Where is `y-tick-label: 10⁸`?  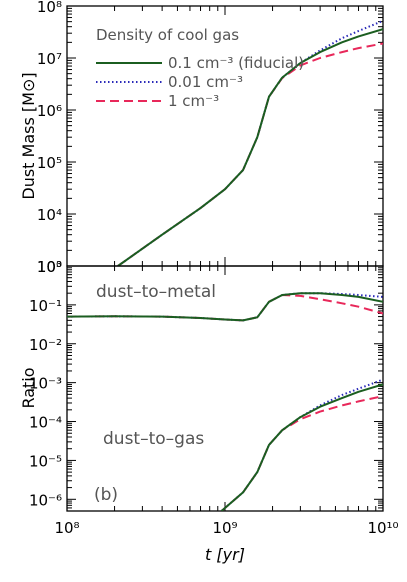 y-tick-label: 10⁸ is located at coordinates (49, 8).